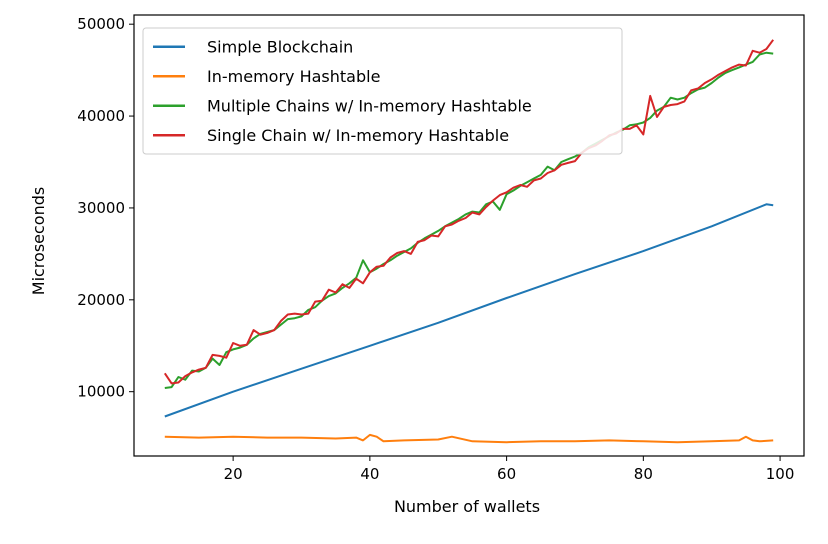  I want to click on y-tick-label: 40000, so click(101, 116).